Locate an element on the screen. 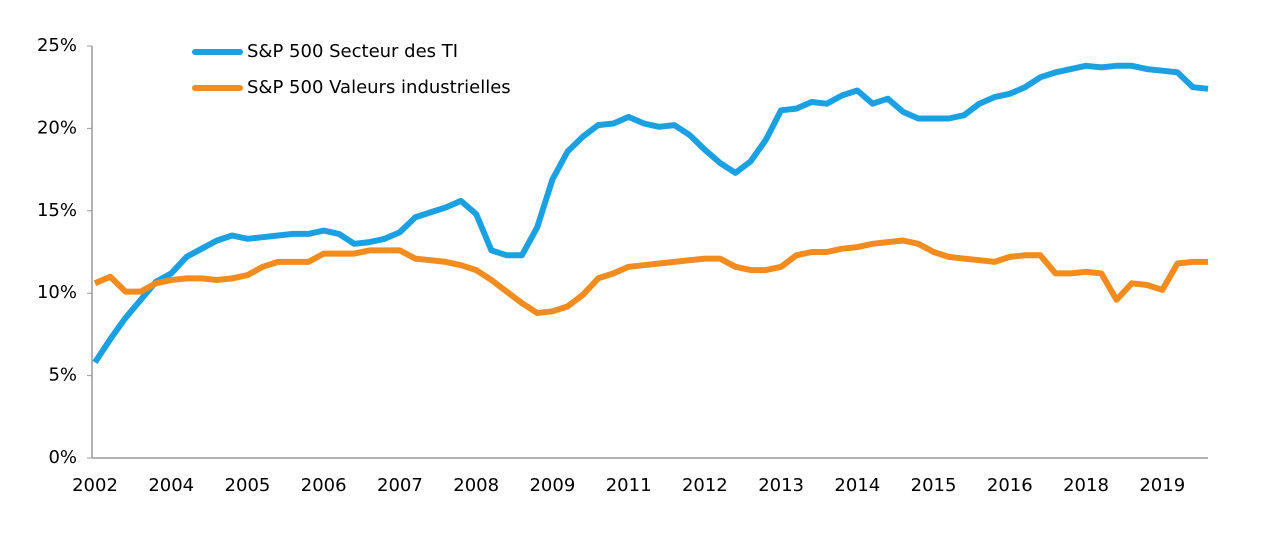 Image resolution: width=1264 pixels, height=550 pixels. y-tick-label: 15% is located at coordinates (57, 210).